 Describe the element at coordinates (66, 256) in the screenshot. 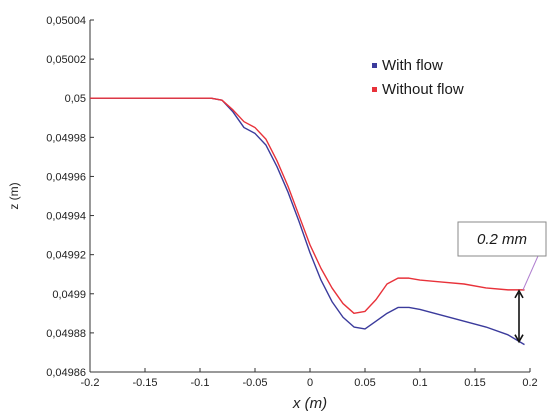

I see `y-tick-label: 0,04992` at that location.